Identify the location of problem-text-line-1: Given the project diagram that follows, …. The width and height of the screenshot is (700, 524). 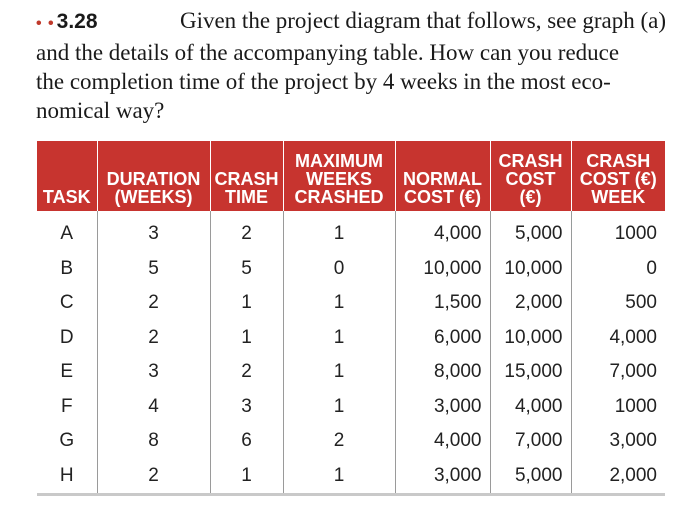
(422, 20).